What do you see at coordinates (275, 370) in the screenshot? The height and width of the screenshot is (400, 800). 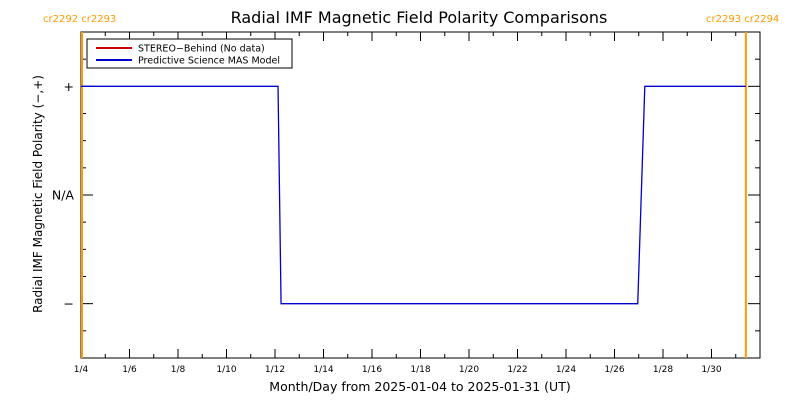 I see `x-tick-label: 1/12` at bounding box center [275, 370].